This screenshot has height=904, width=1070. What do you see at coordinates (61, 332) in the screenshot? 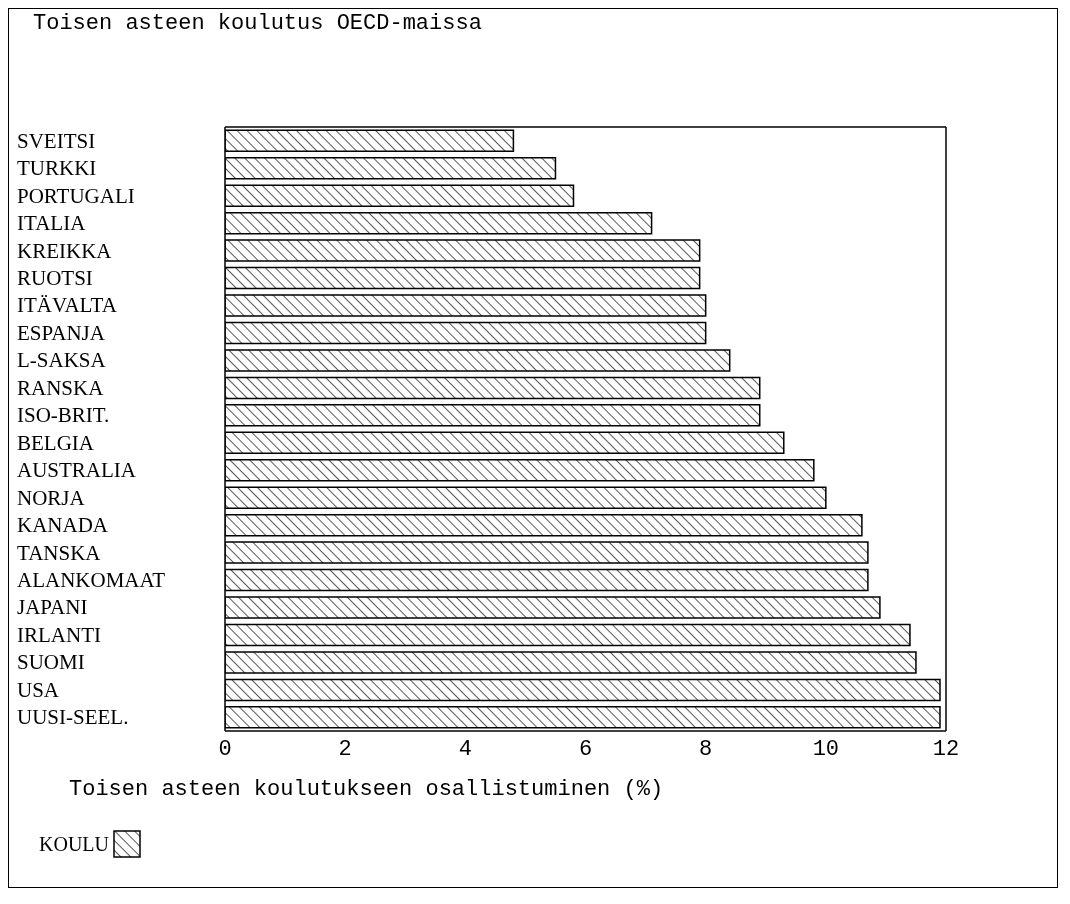
I see `y-tick-label: ESPANJA` at bounding box center [61, 332].